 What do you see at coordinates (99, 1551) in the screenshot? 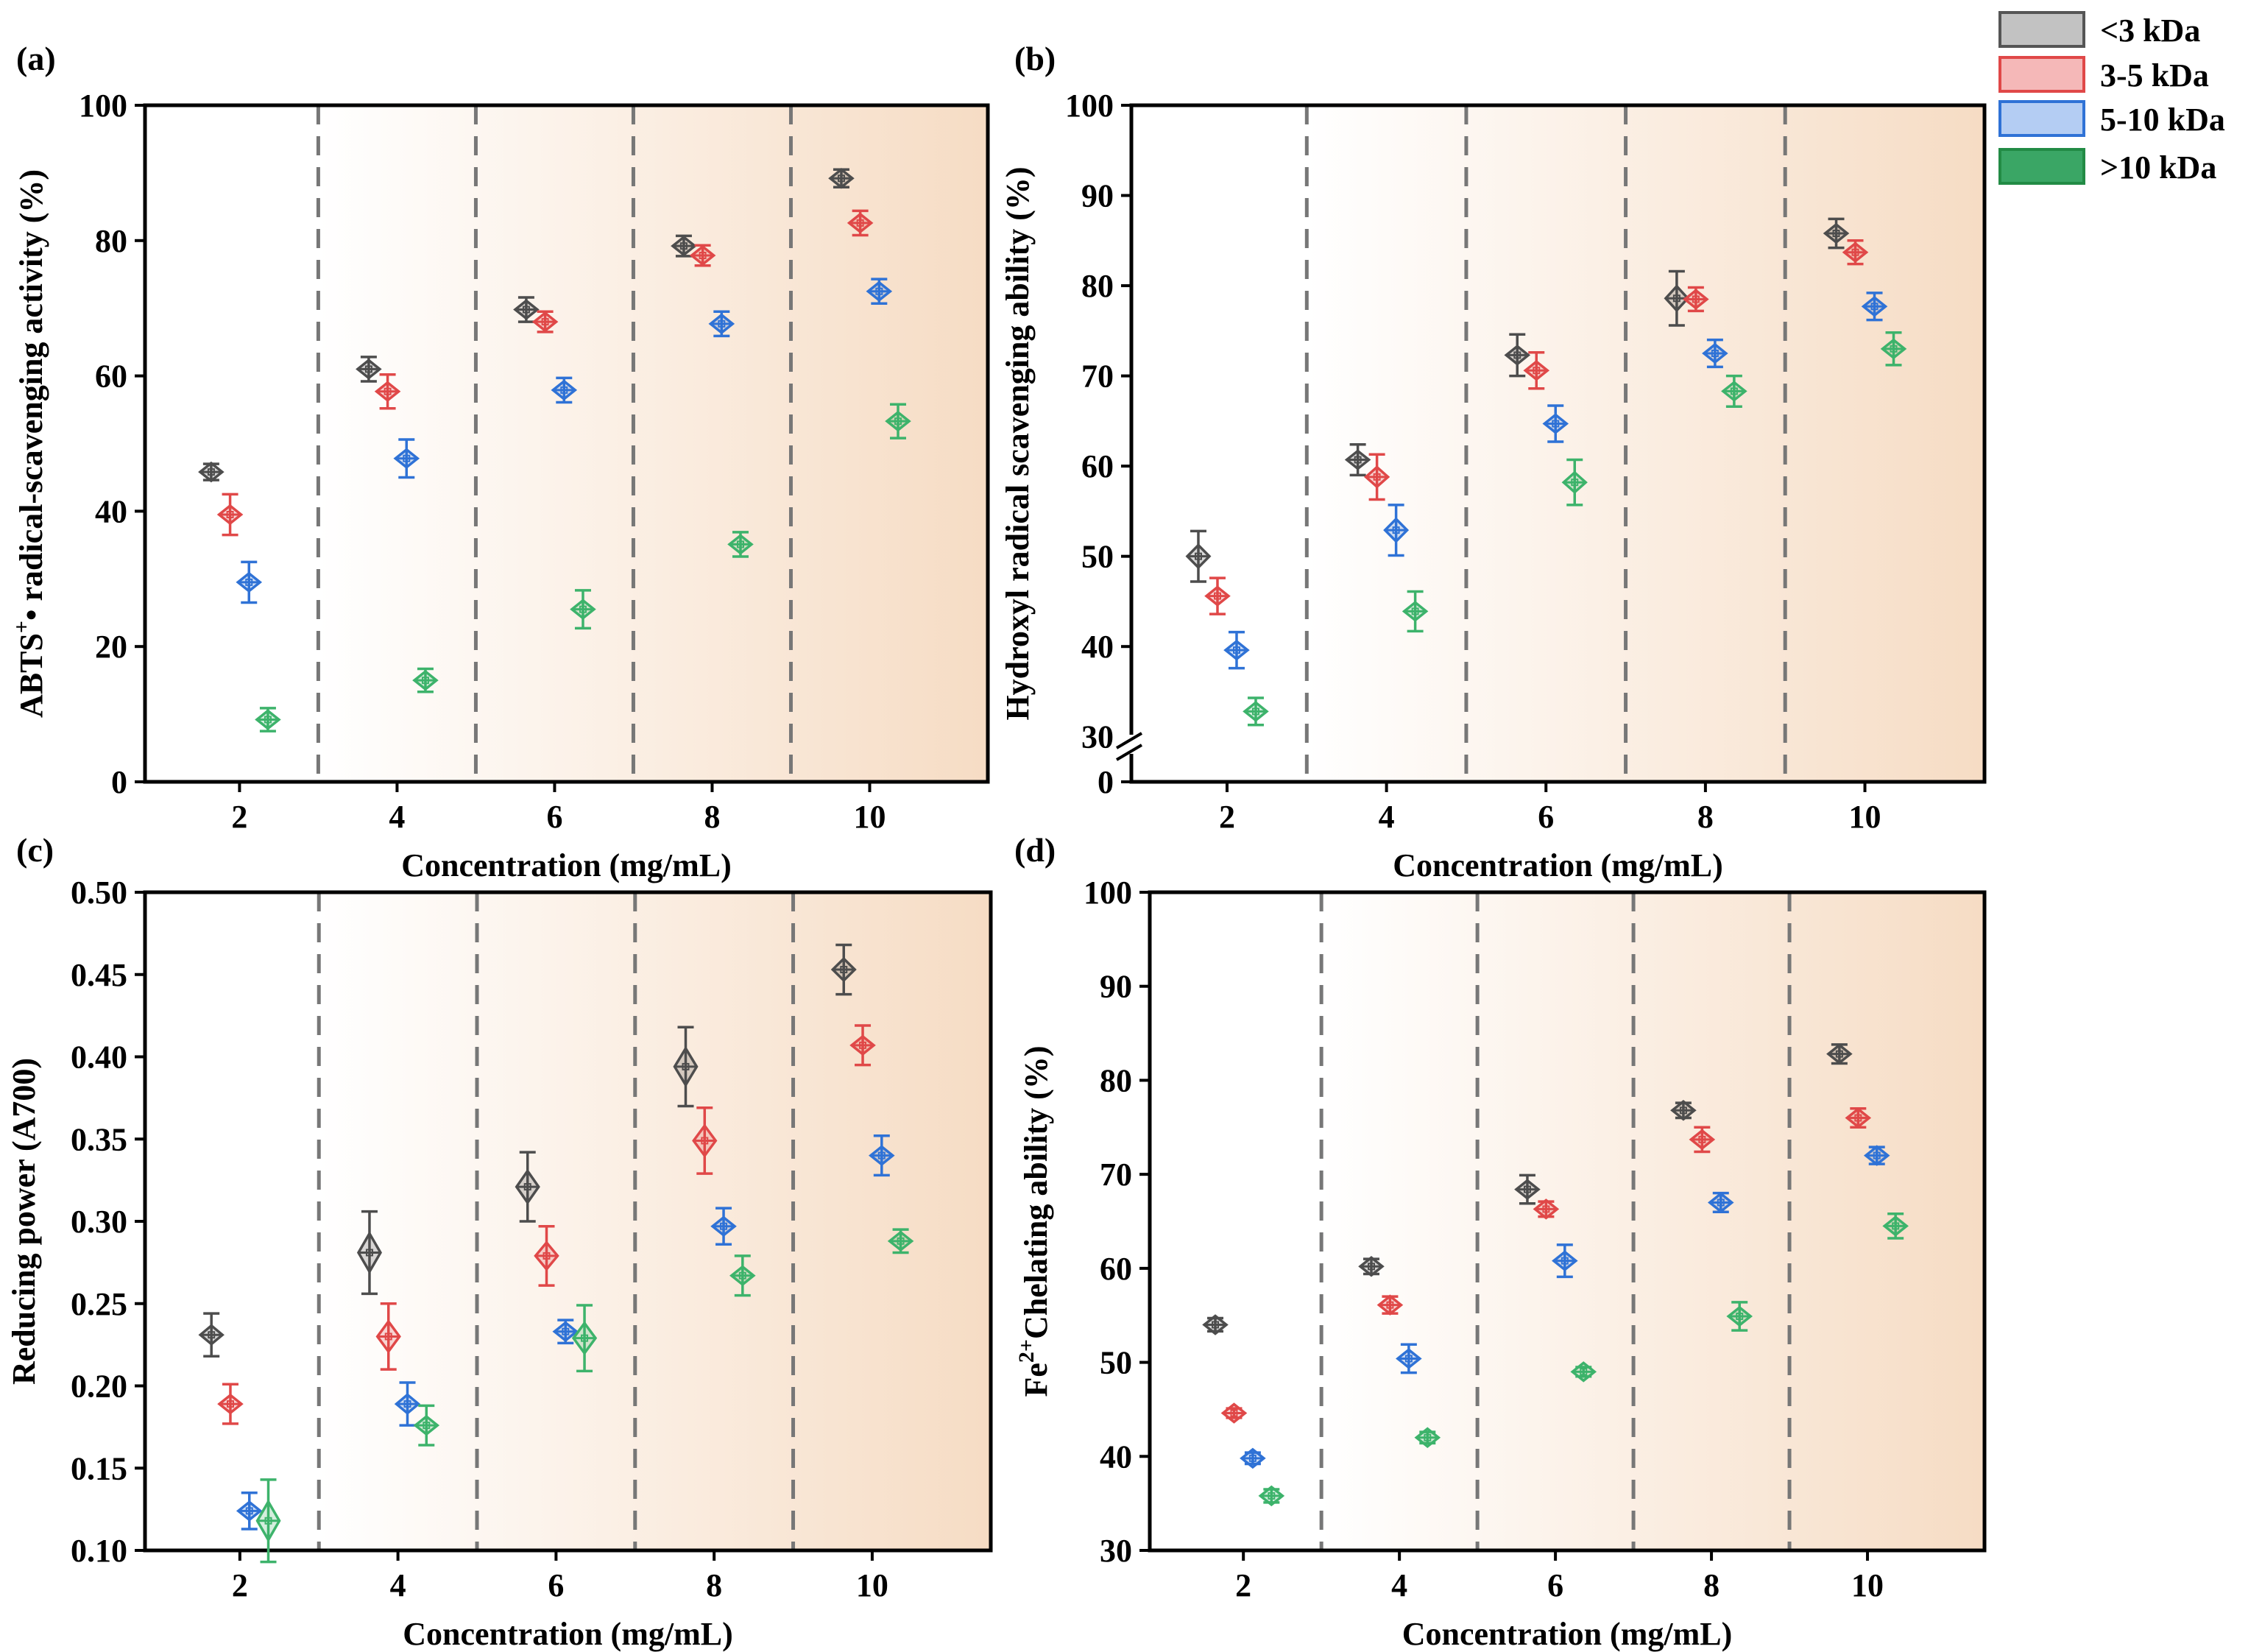
I see `y-tick-label: 0.10` at bounding box center [99, 1551].